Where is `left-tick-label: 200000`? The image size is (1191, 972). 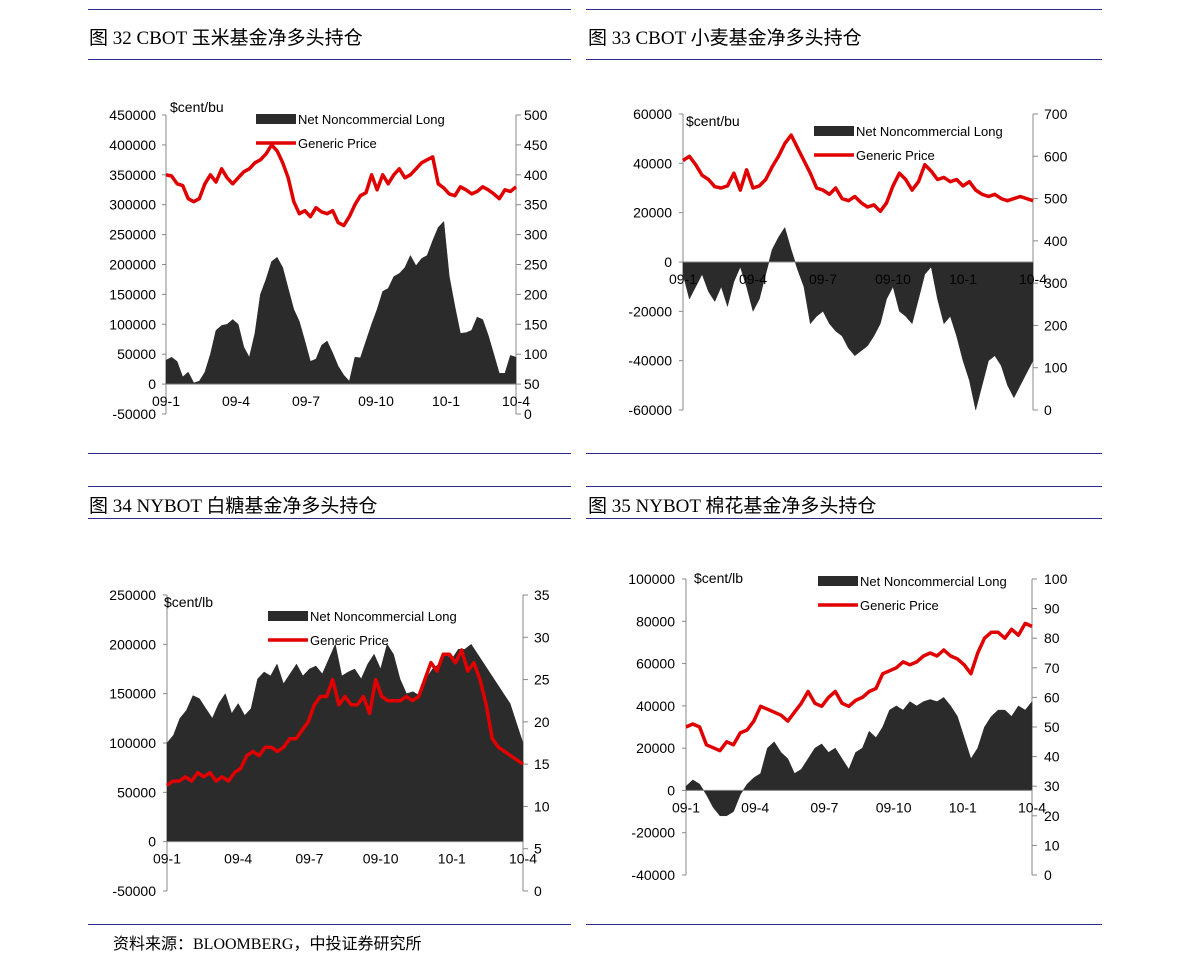
left-tick-label: 200000 is located at coordinates (132, 265).